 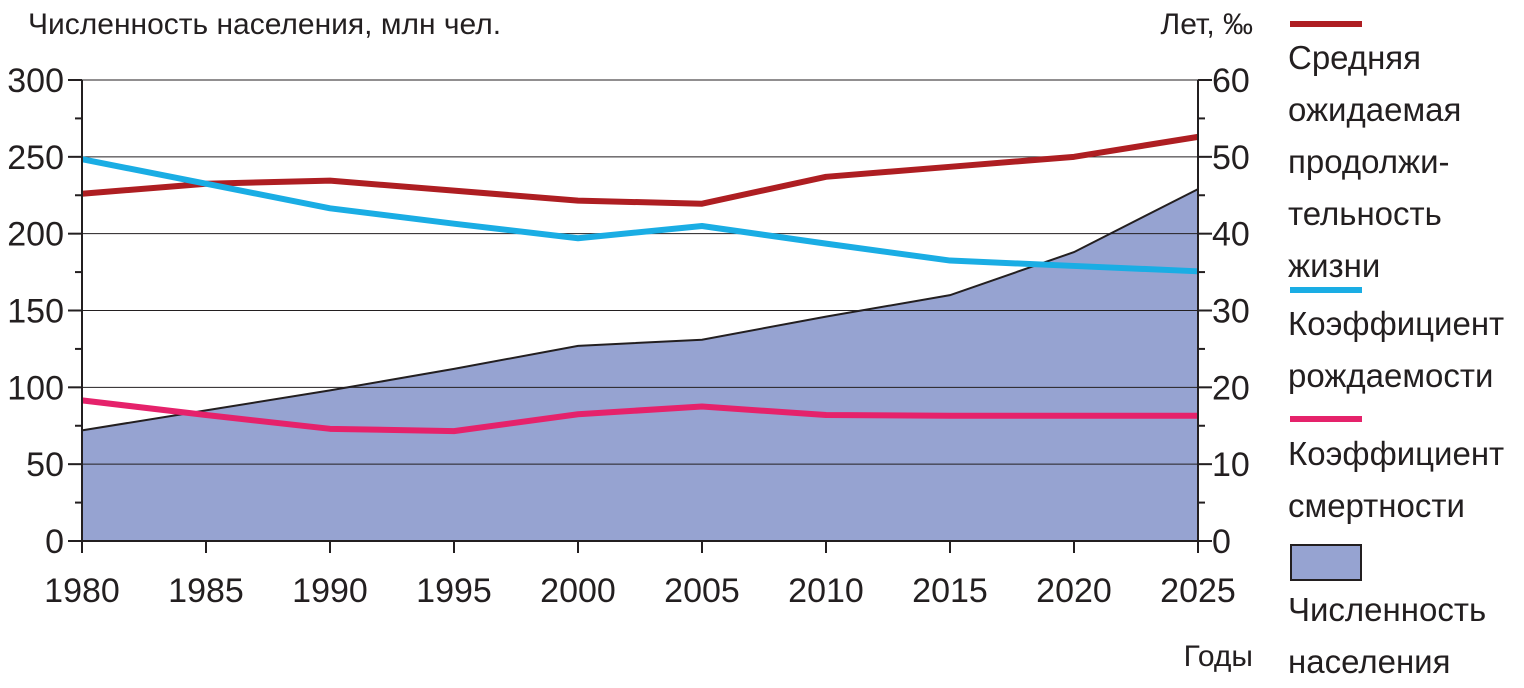 What do you see at coordinates (1396, 350) in the screenshot?
I see `legend-label-birth-rate: Коэффициент рождаемости` at bounding box center [1396, 350].